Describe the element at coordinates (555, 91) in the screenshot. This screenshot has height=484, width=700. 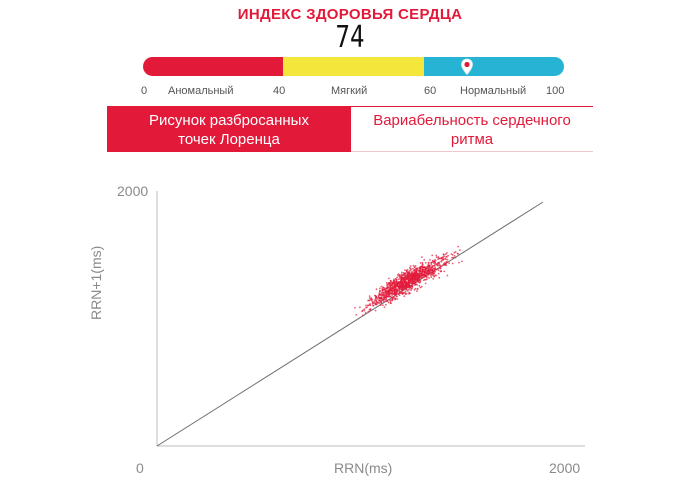
I see `scale-max-label: 100` at that location.